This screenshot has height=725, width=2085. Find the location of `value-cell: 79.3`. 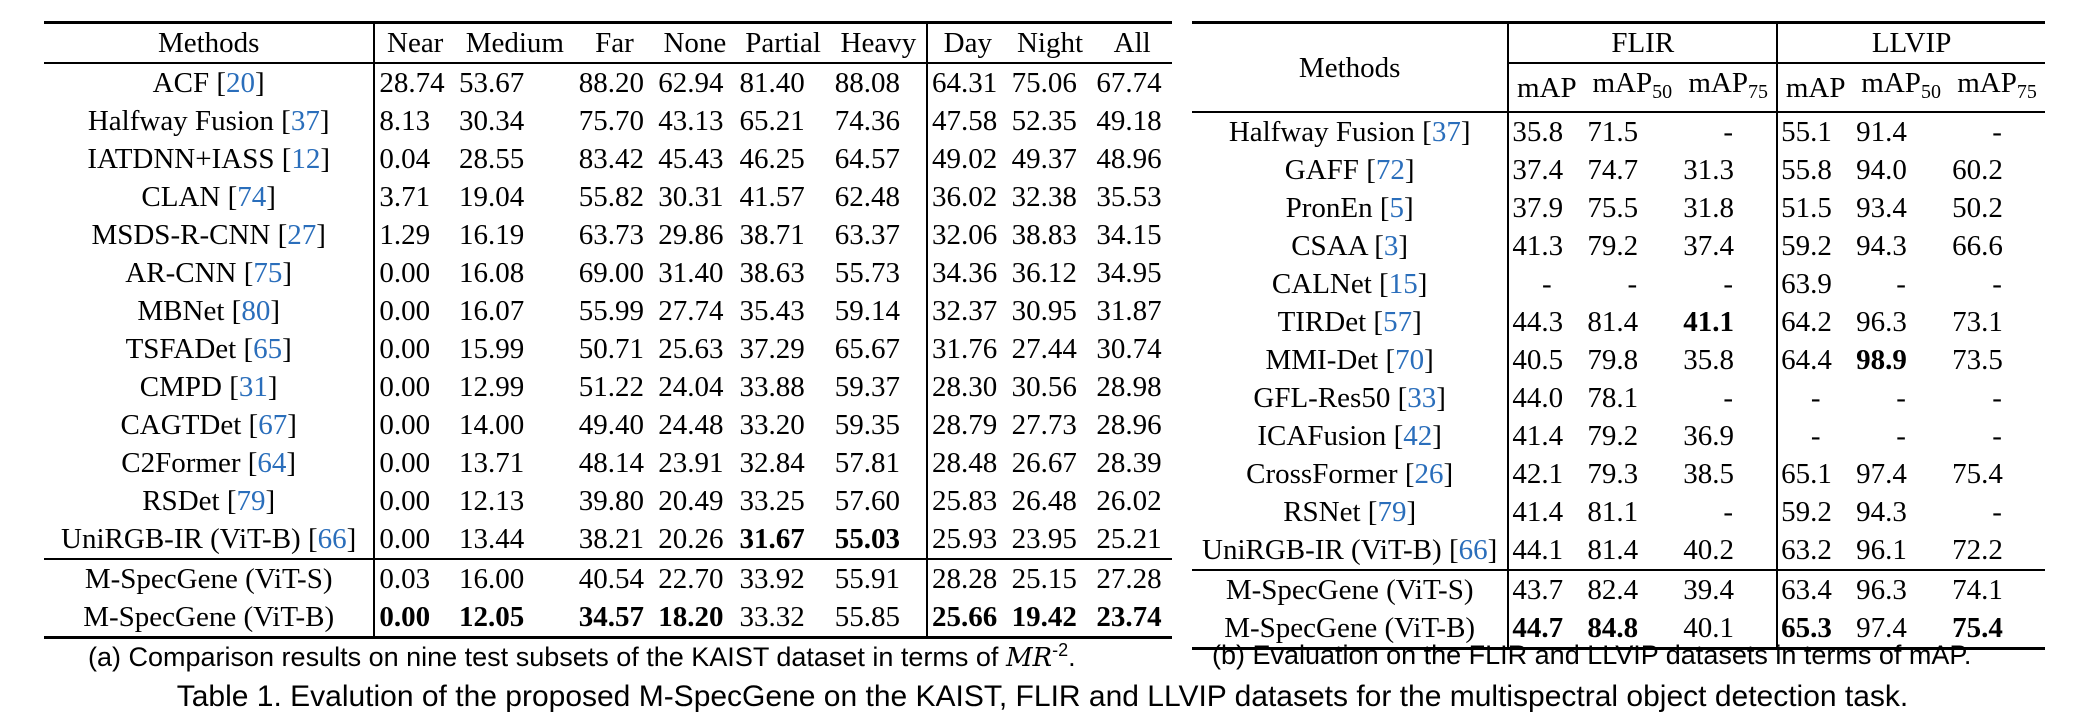

value-cell: 79.3 is located at coordinates (1613, 474).